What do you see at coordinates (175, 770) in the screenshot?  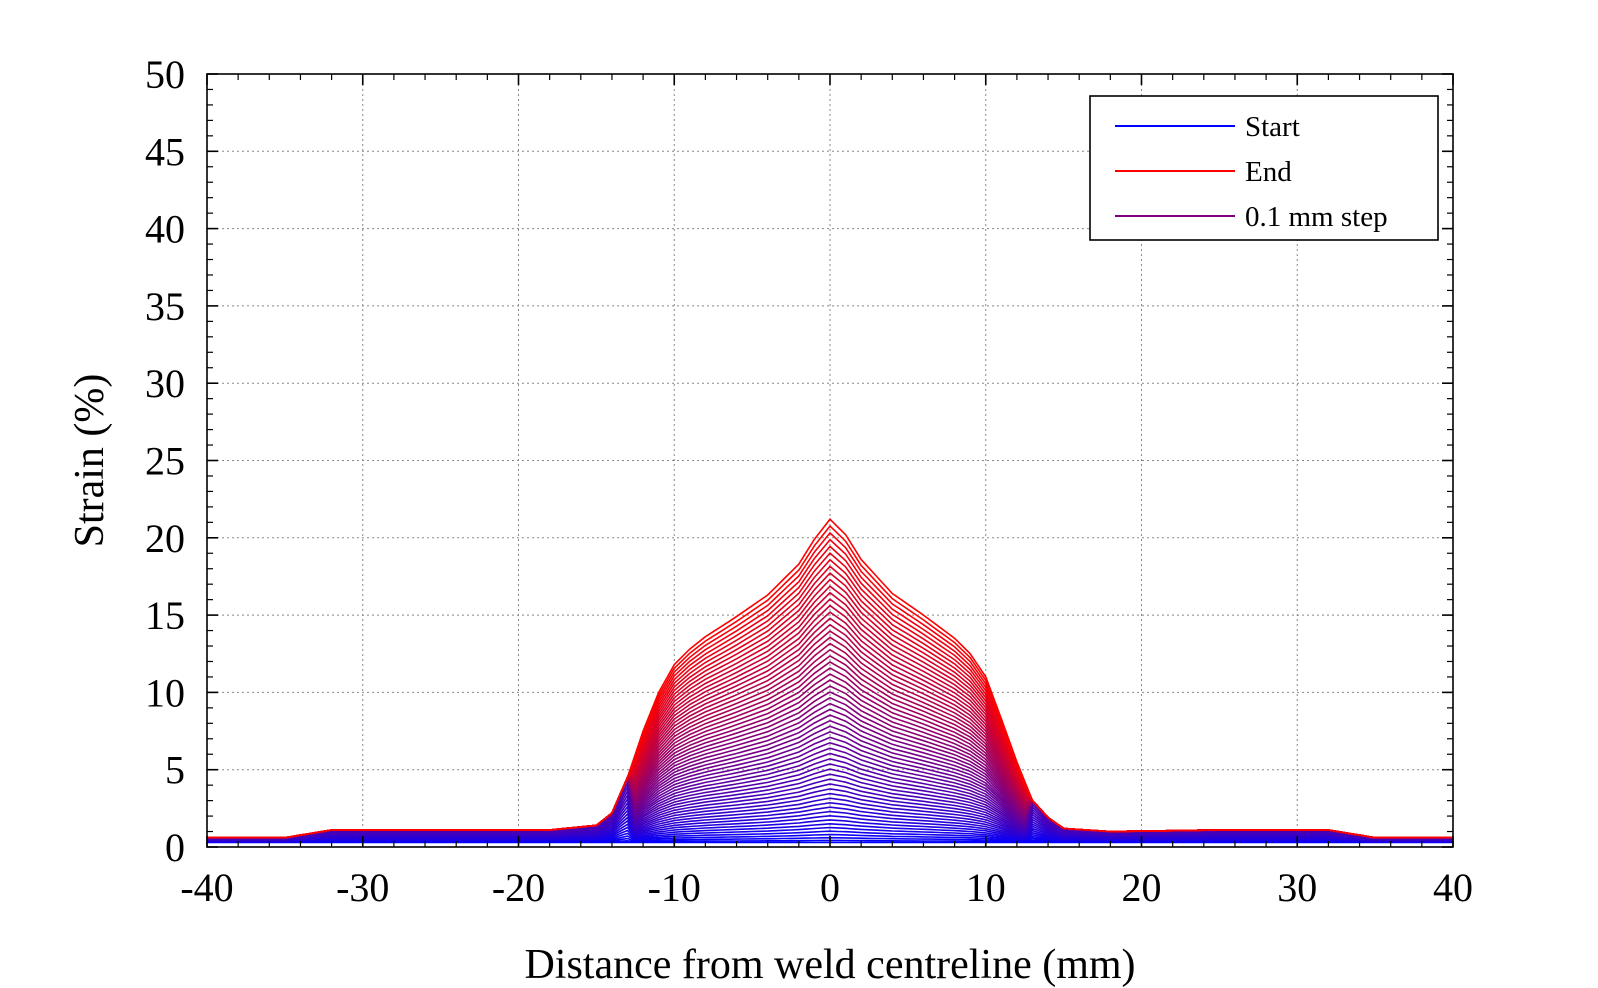 I see `y-tick-label: 5` at bounding box center [175, 770].